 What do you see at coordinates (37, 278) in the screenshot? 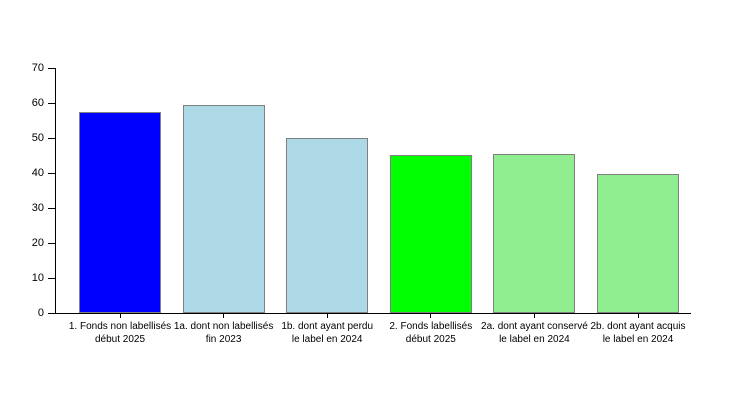
I see `y-tick-label: 10` at bounding box center [37, 278].